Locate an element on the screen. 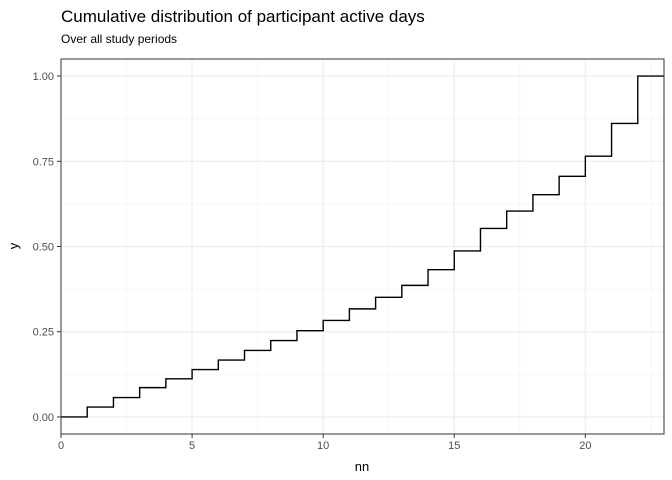  x-tick-label: 10 is located at coordinates (323, 446).